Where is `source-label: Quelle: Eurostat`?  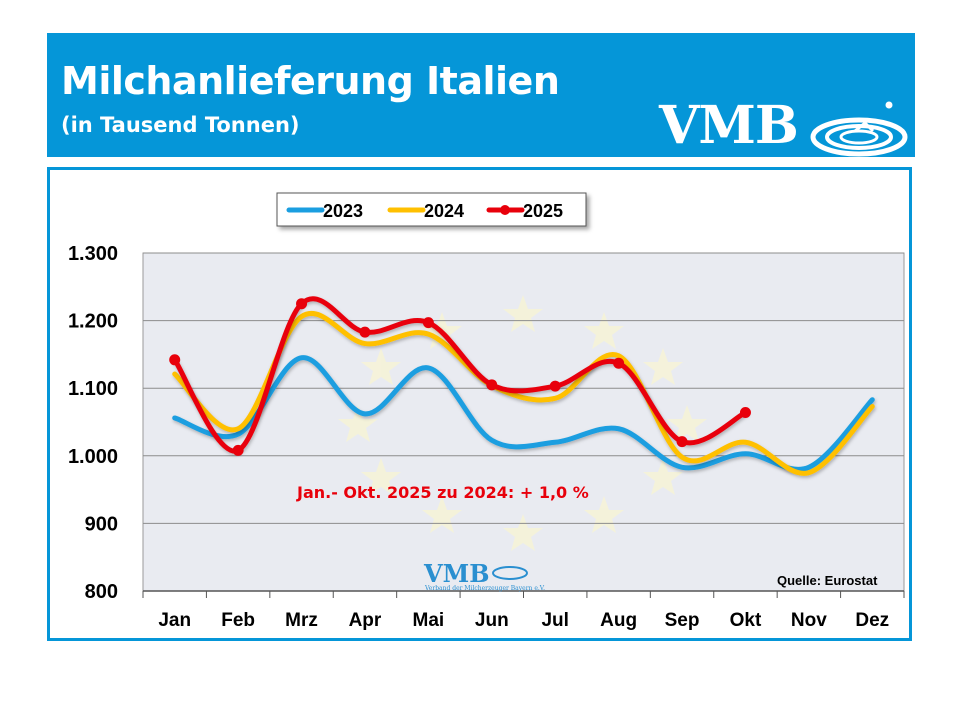 source-label: Quelle: Eurostat is located at coordinates (827, 580).